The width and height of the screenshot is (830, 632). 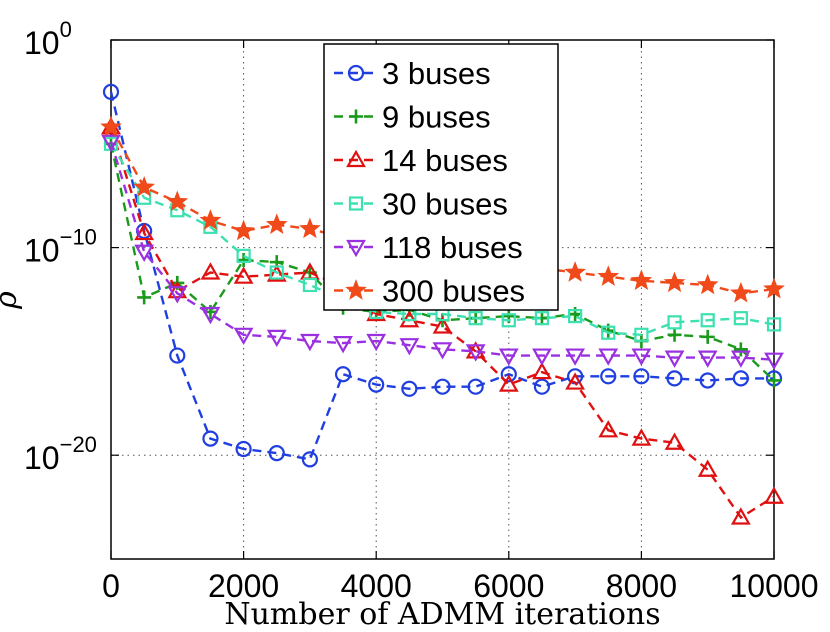 What do you see at coordinates (111, 586) in the screenshot?
I see `x-tick-label: 0` at bounding box center [111, 586].